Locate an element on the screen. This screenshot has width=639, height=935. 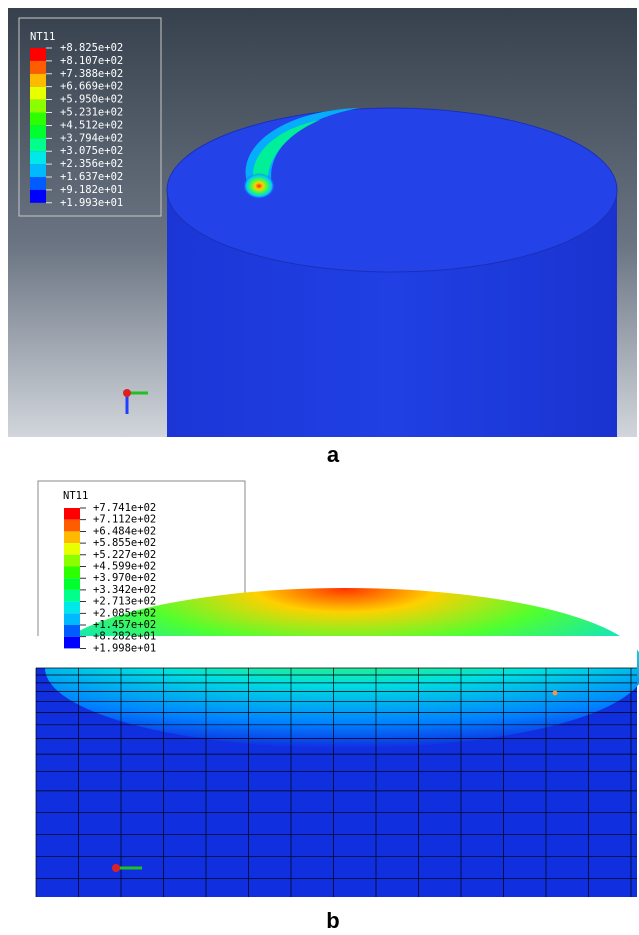
legend-value: +8.107e+02 is located at coordinates (91, 61).